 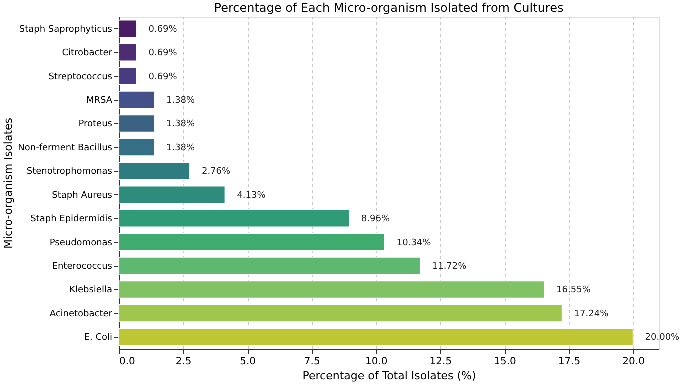 I want to click on y-tick-label: Non-ferment Bacillus, so click(x=65, y=148).